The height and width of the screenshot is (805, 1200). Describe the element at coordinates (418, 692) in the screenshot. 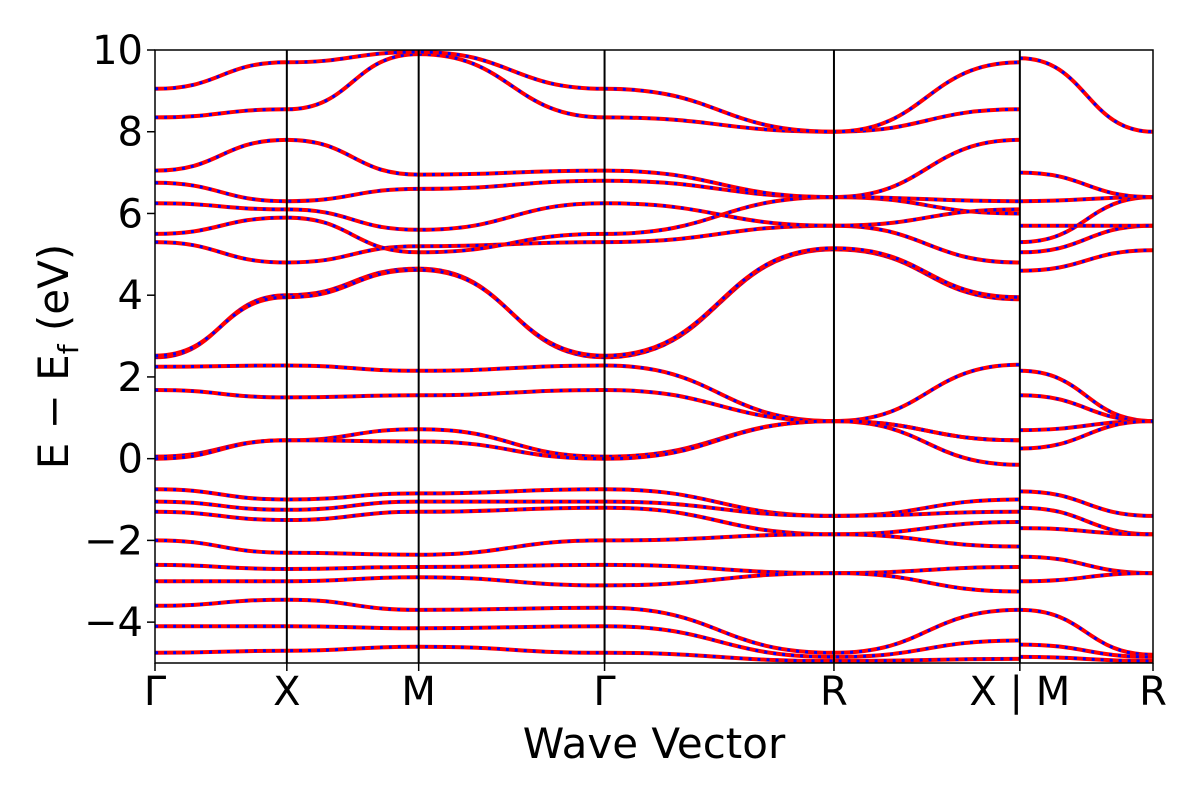

I see `x-tick-label: M` at that location.